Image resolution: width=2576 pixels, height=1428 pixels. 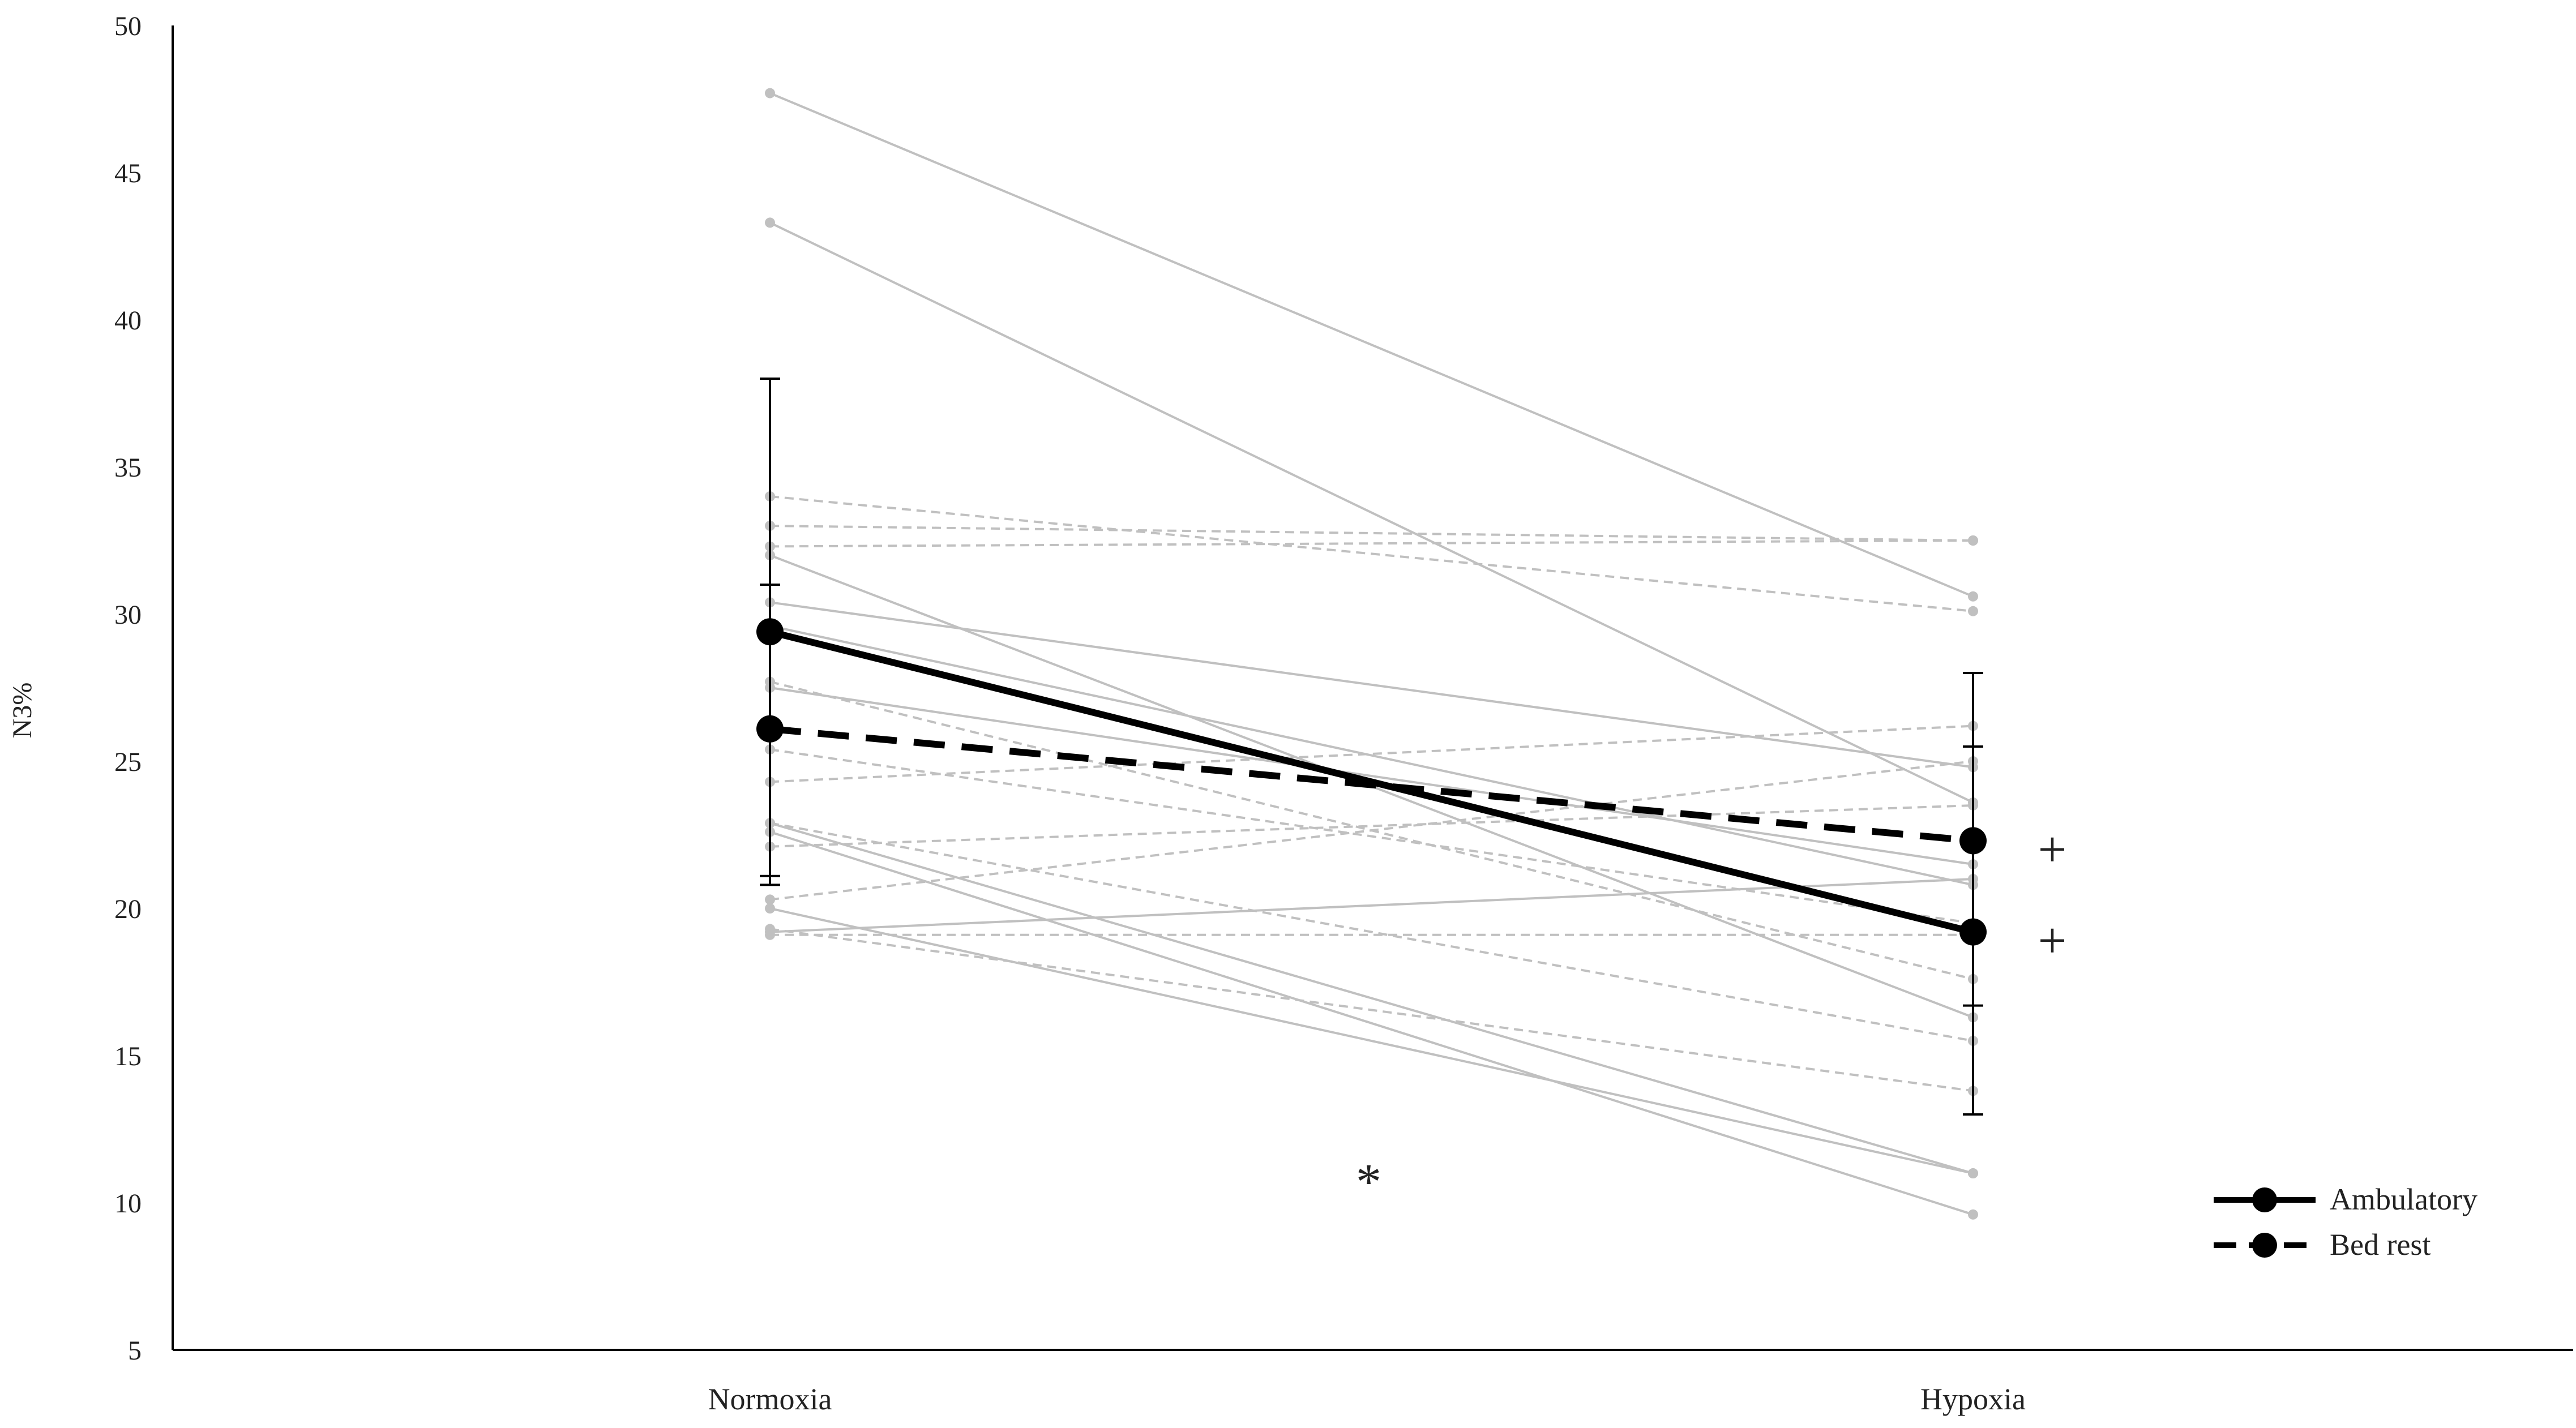 What do you see at coordinates (128, 26) in the screenshot?
I see `y-tick-label: 50` at bounding box center [128, 26].